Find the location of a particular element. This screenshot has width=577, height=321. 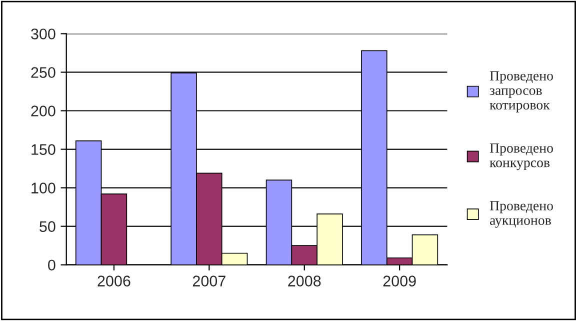

y-tick-label: 300 is located at coordinates (43, 34).